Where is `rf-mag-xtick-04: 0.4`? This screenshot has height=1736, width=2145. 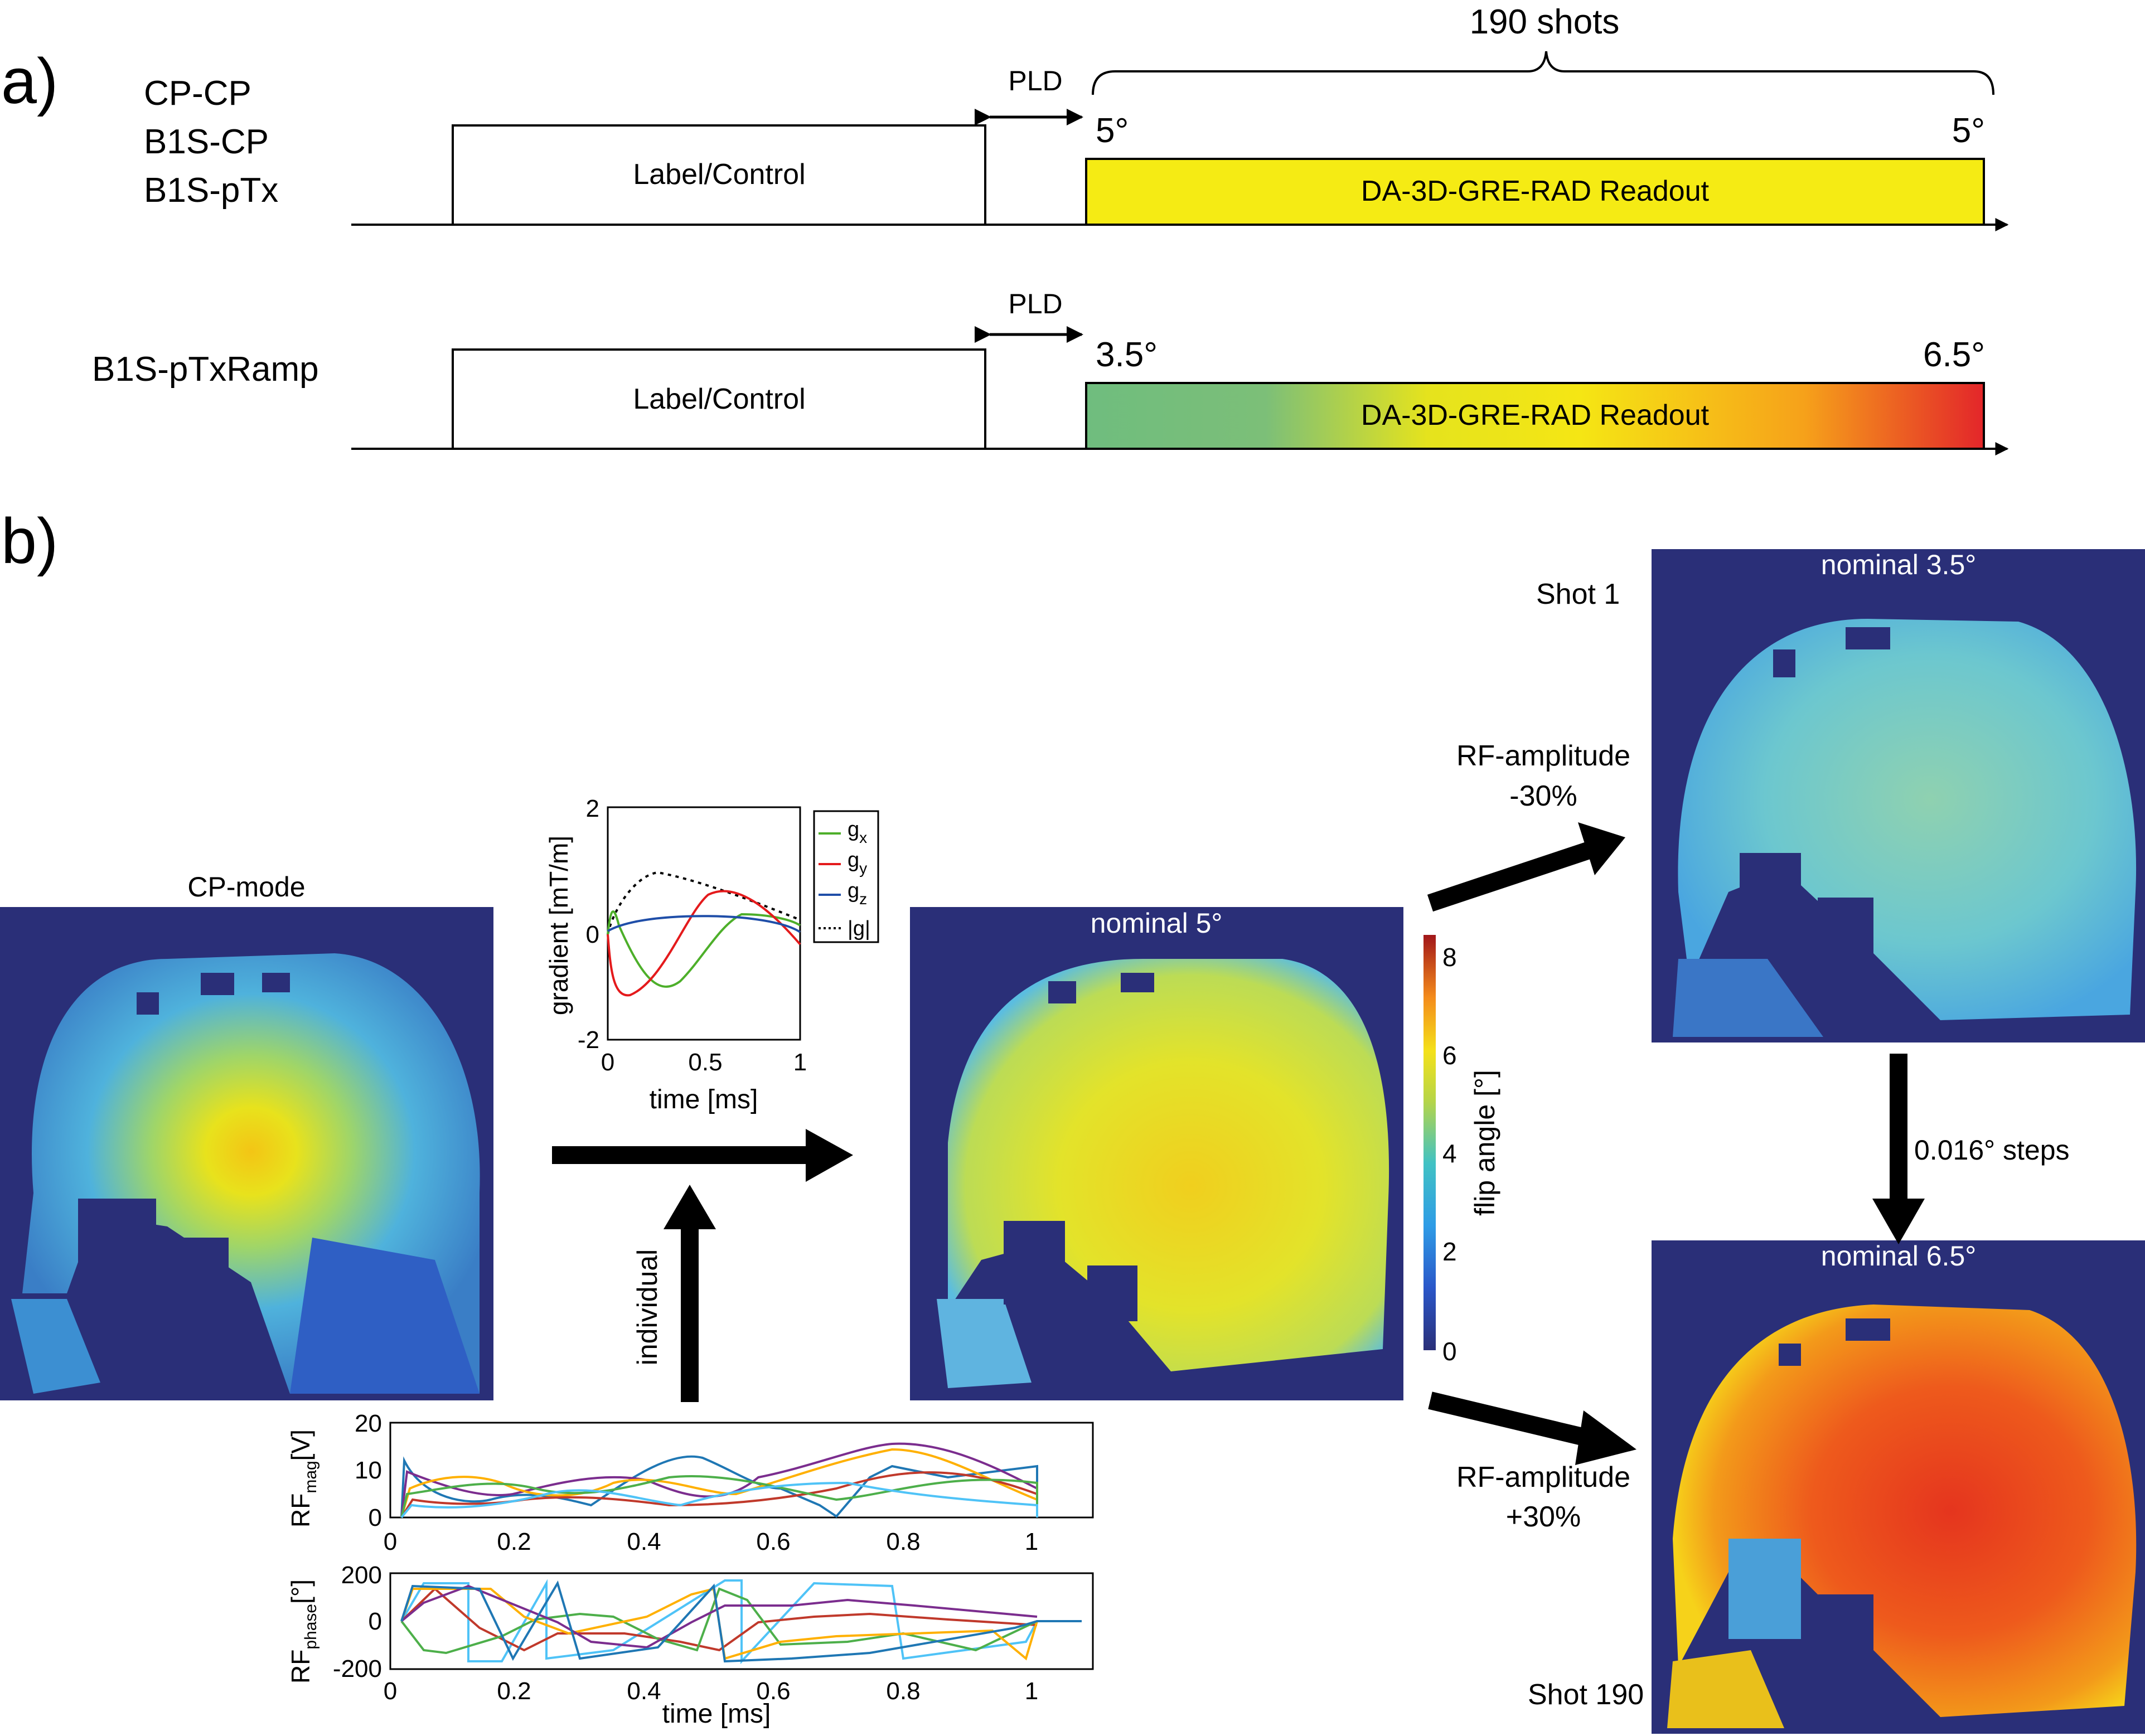 rf-mag-xtick-04: 0.4 is located at coordinates (644, 1542).